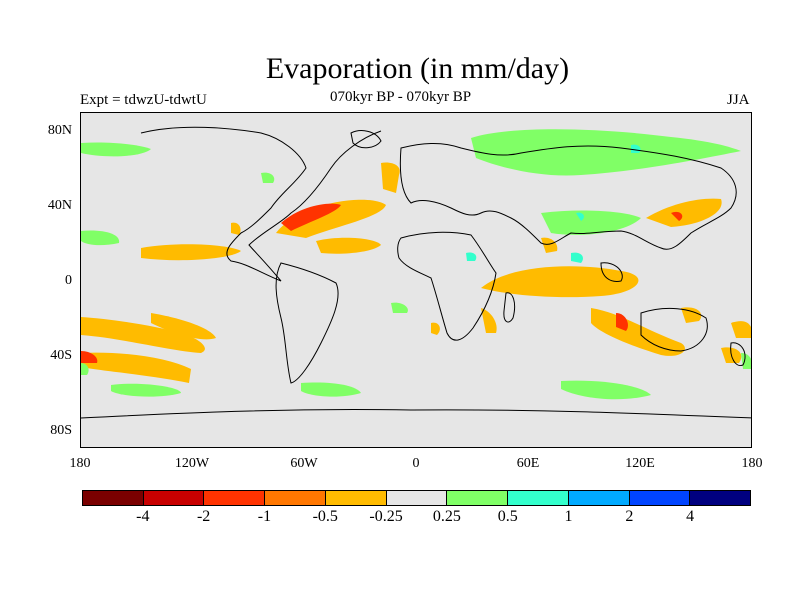 The width and height of the screenshot is (800, 600). I want to click on colorbar-label: 4, so click(690, 516).